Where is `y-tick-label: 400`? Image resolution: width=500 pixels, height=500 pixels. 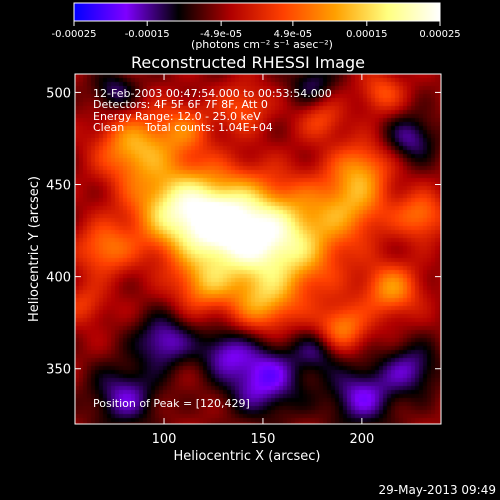
y-tick-label: 400 is located at coordinates (58, 278).